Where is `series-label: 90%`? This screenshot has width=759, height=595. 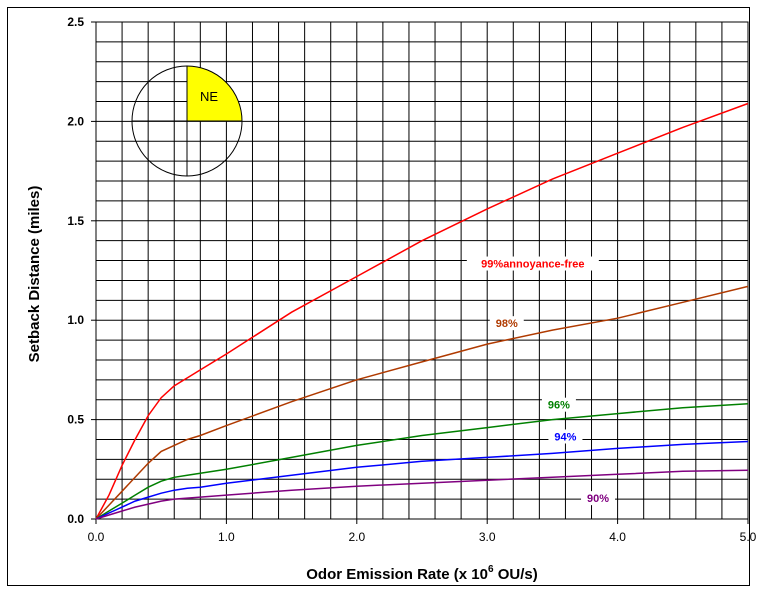
series-label: 90% is located at coordinates (598, 499).